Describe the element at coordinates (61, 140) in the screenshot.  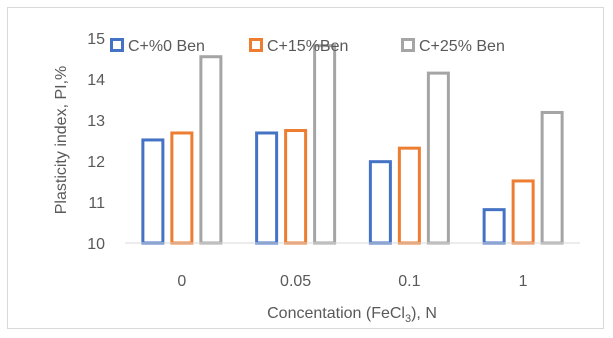
I see `y-axis-title: Plasticity index, PI,%` at that location.